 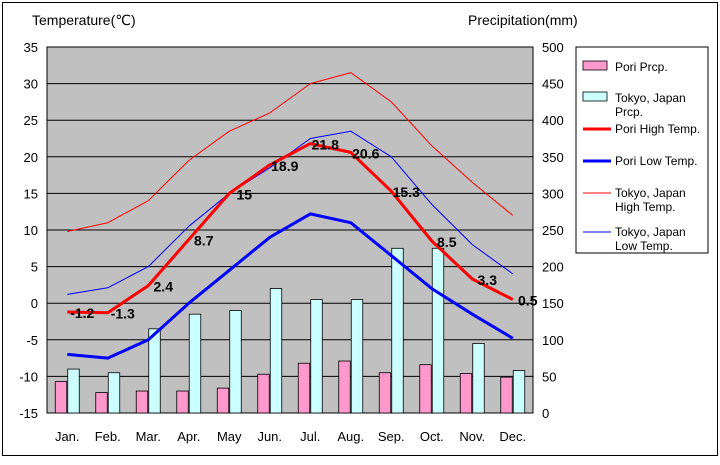 I want to click on left-tick-label: 15, so click(x=31, y=193).